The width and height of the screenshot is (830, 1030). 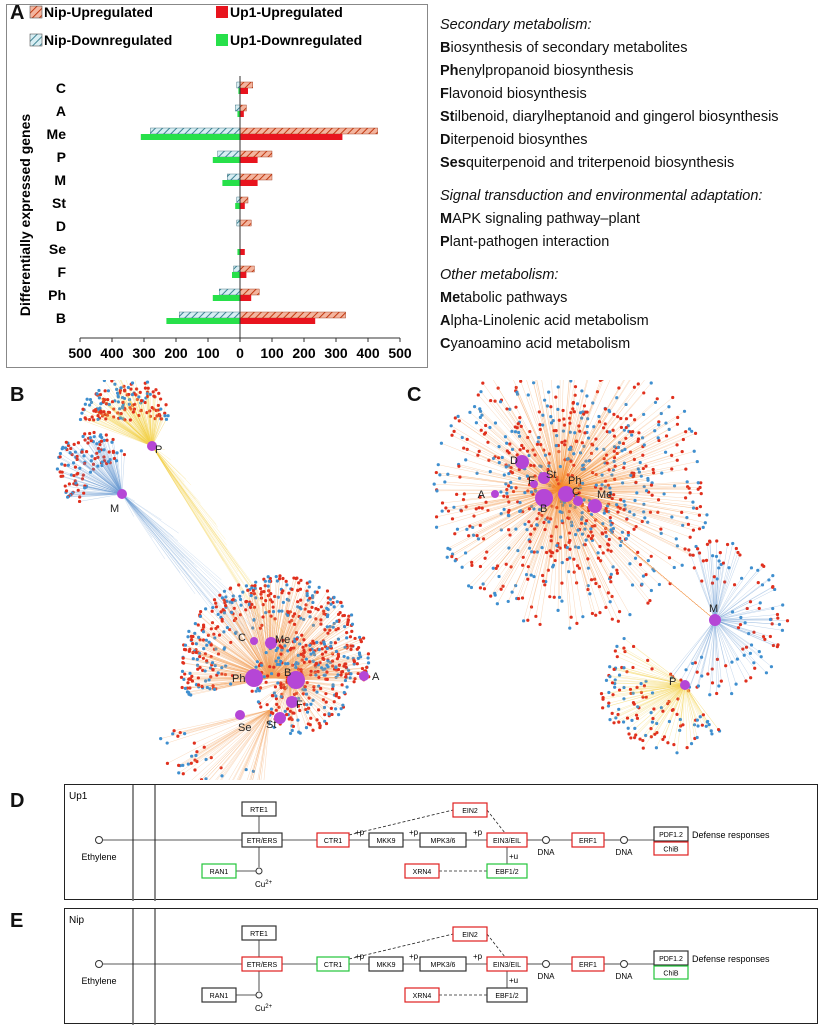 What do you see at coordinates (99, 964) in the screenshot?
I see `ethylene-node` at bounding box center [99, 964].